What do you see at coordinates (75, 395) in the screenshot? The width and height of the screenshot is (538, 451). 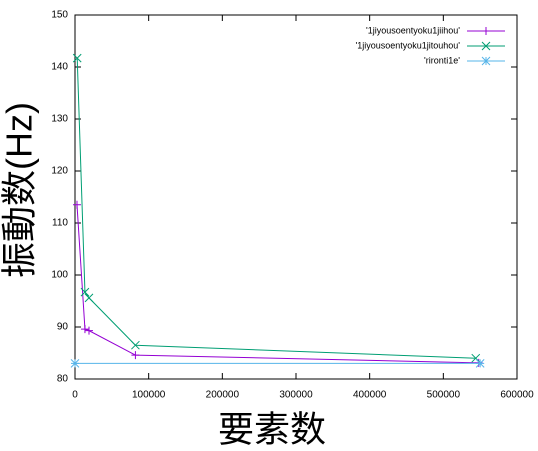 I see `x-tick-label: 0` at bounding box center [75, 395].